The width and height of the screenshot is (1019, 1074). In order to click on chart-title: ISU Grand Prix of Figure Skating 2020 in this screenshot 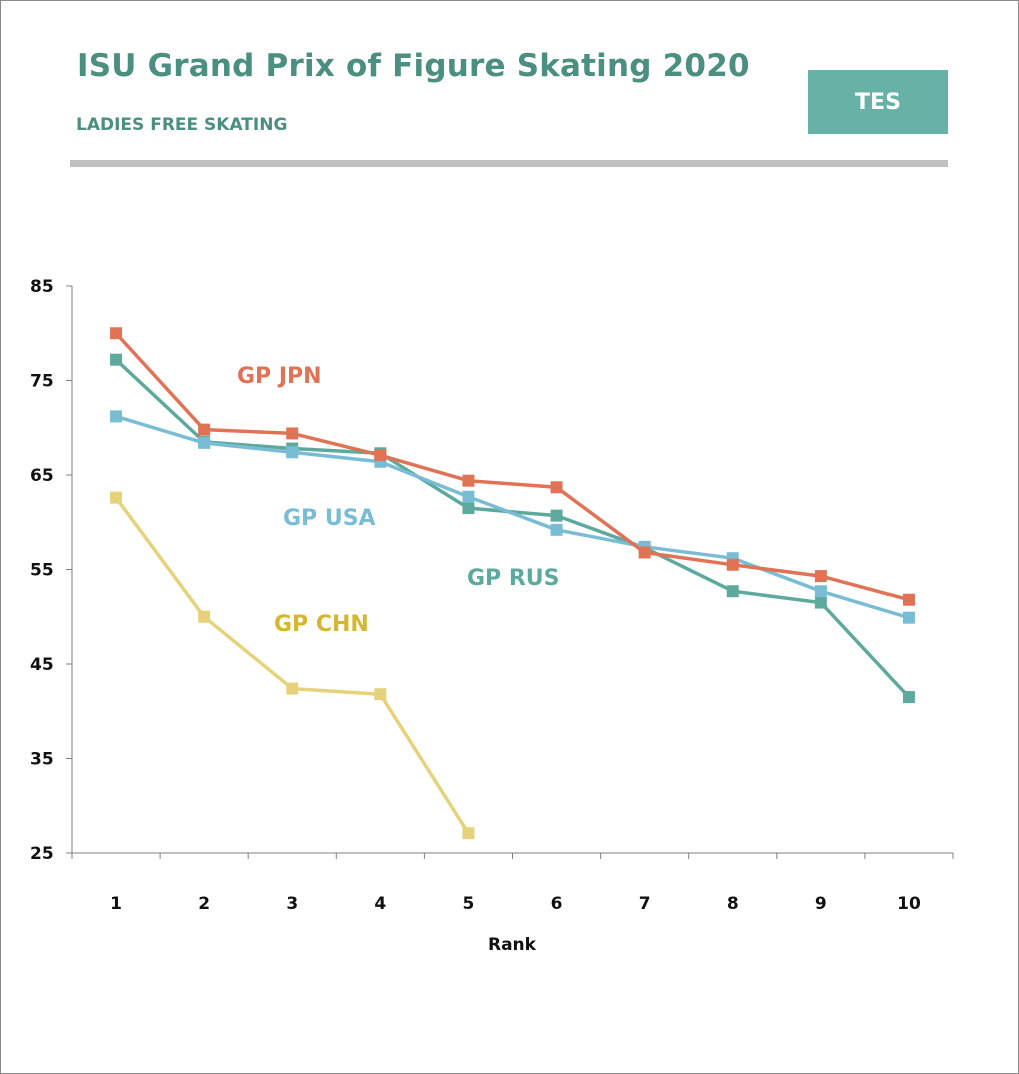, I will do `click(413, 66)`.